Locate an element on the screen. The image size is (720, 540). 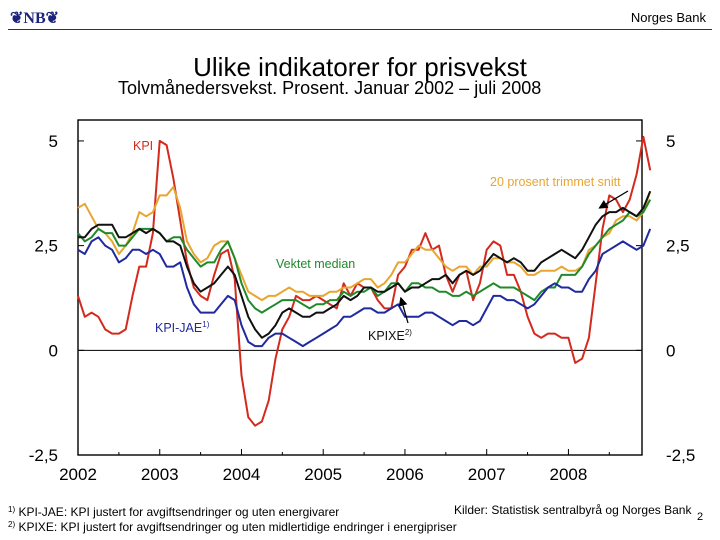
y-tick-label-left: 2,5 is located at coordinates (46, 246).